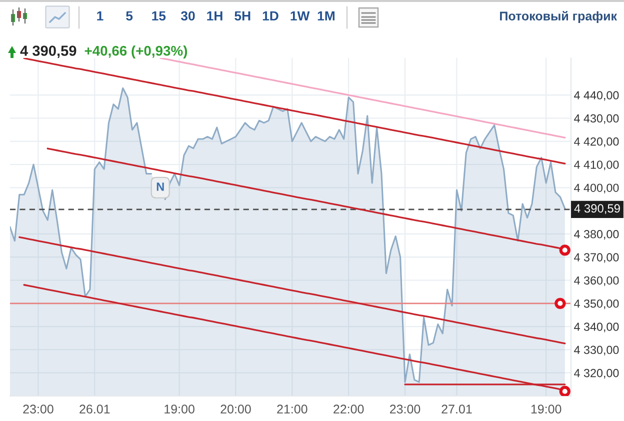 This screenshot has height=421, width=624. I want to click on y-tick-label: 4 360,00, so click(596, 281).